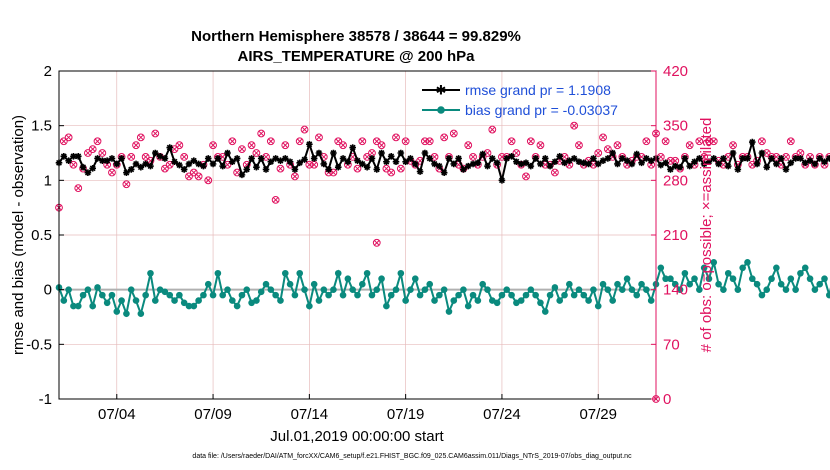 The image size is (830, 470). Describe the element at coordinates (675, 290) in the screenshot. I see `right-tick-label: 140` at that location.